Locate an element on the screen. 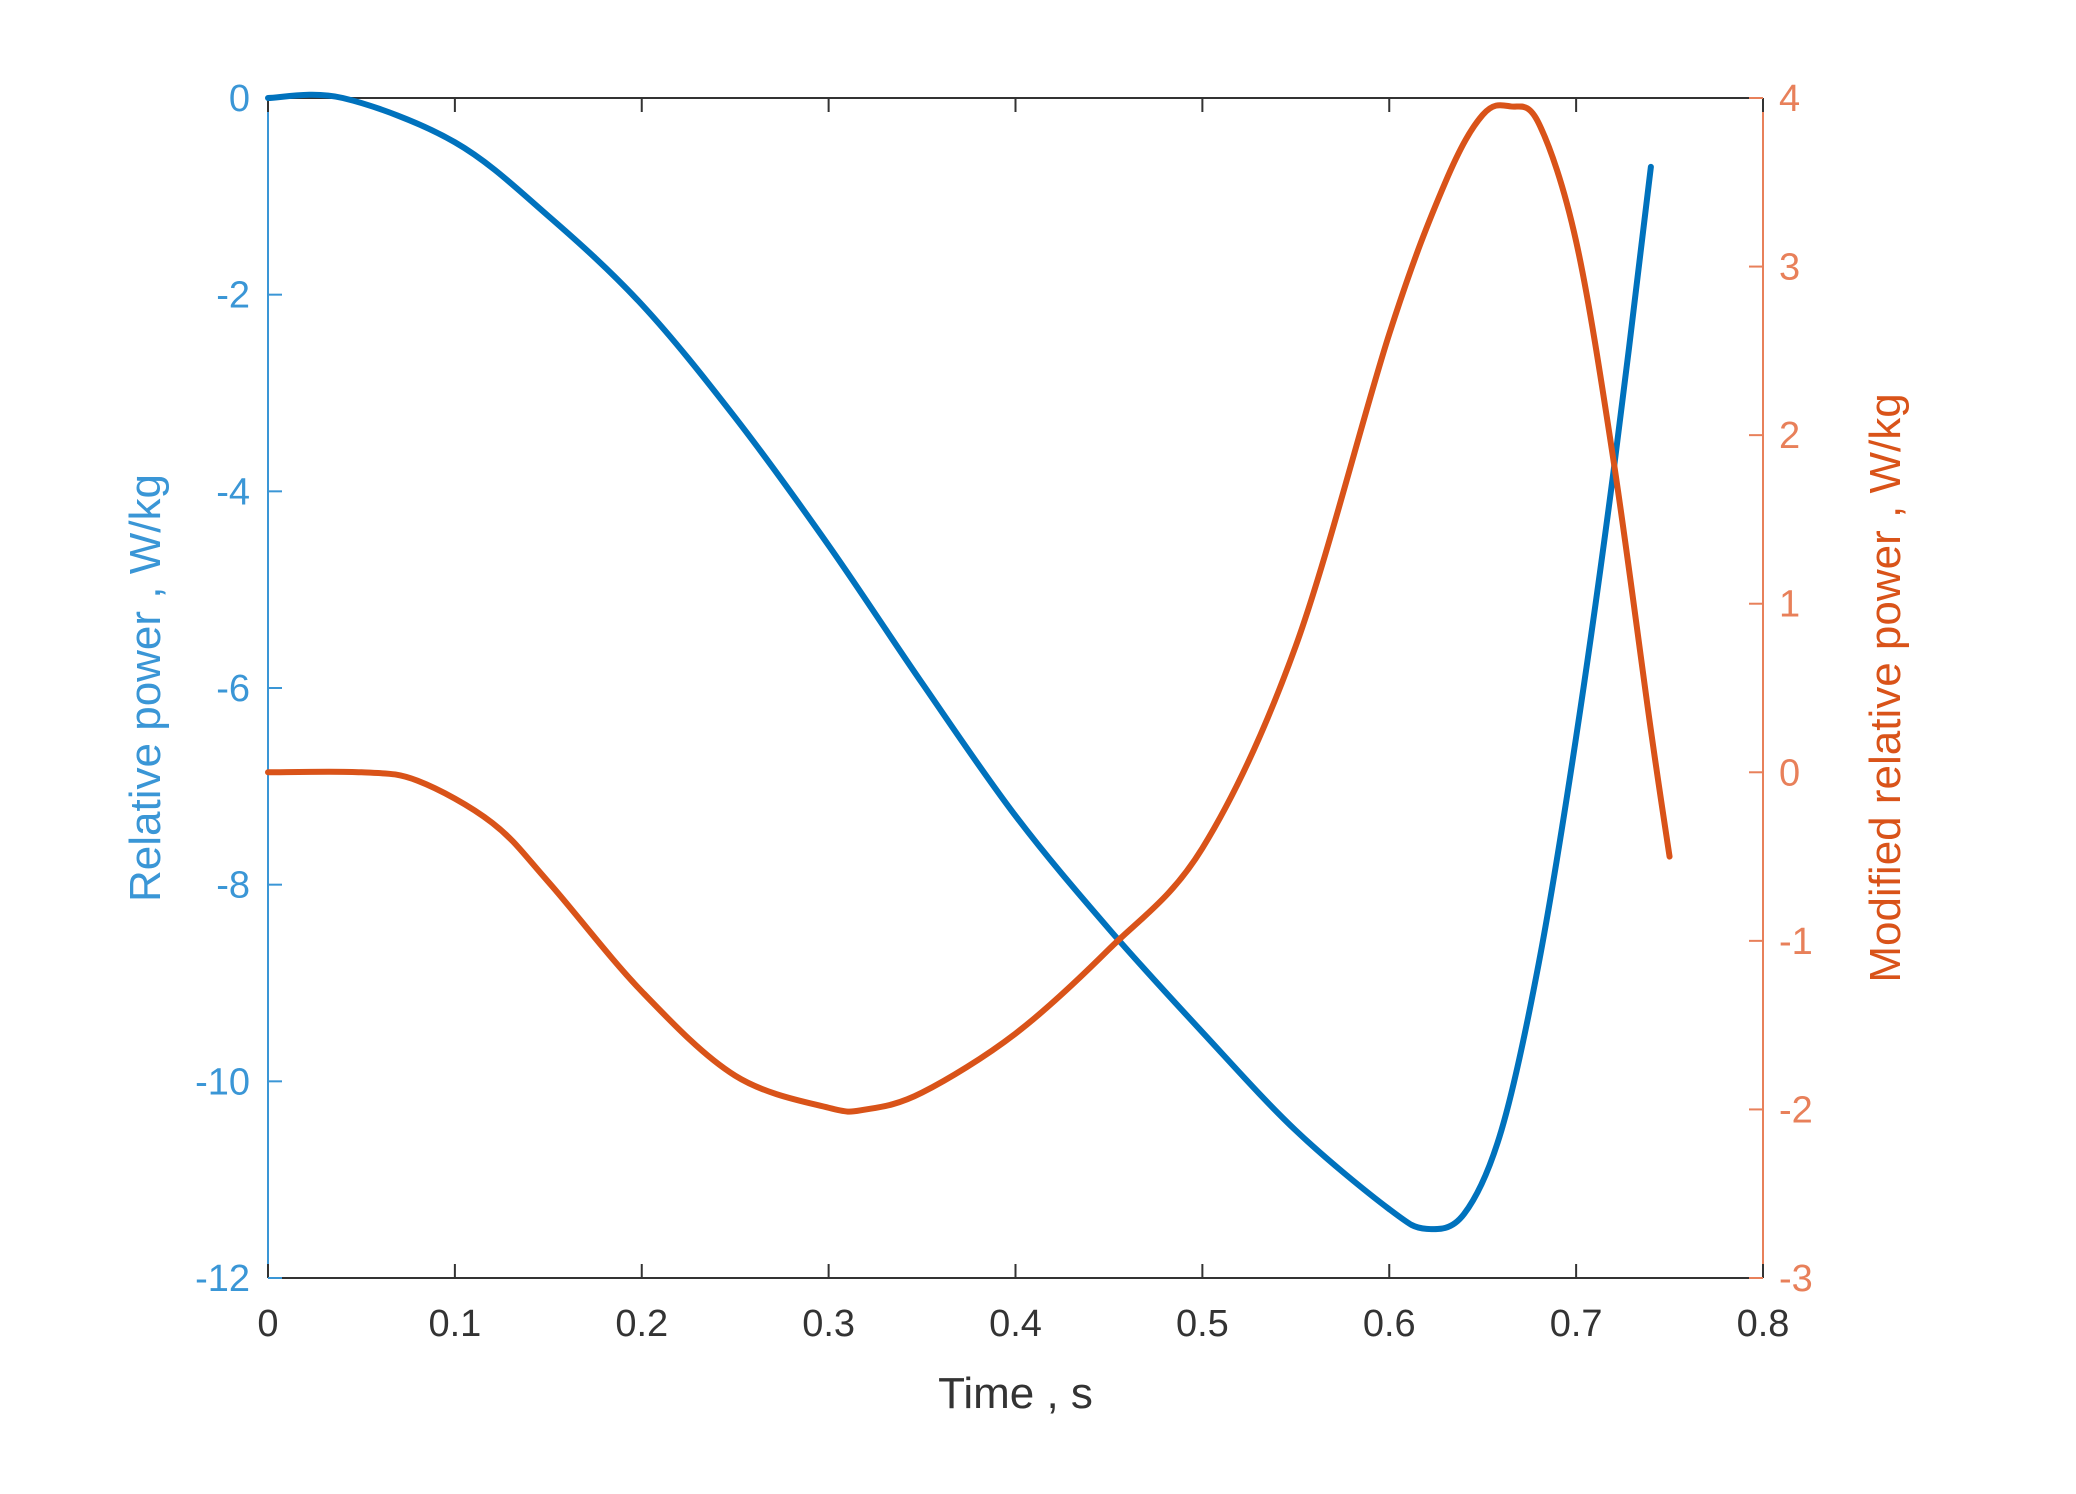 The image size is (2076, 1494). x-tick-label: 0.7 is located at coordinates (1576, 1324).